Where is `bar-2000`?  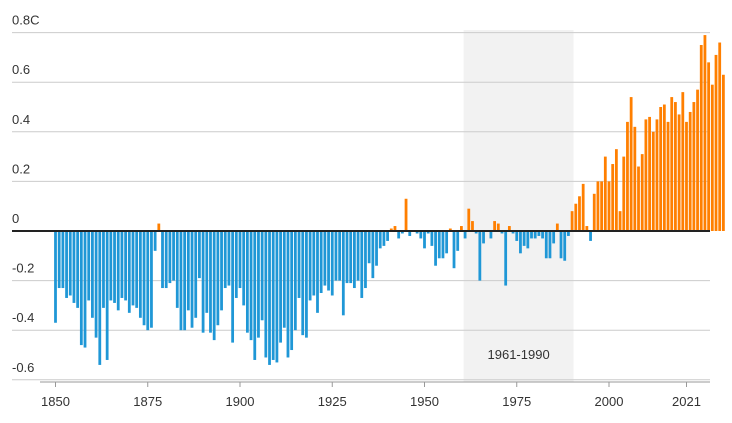 bar-2000 is located at coordinates (609, 206).